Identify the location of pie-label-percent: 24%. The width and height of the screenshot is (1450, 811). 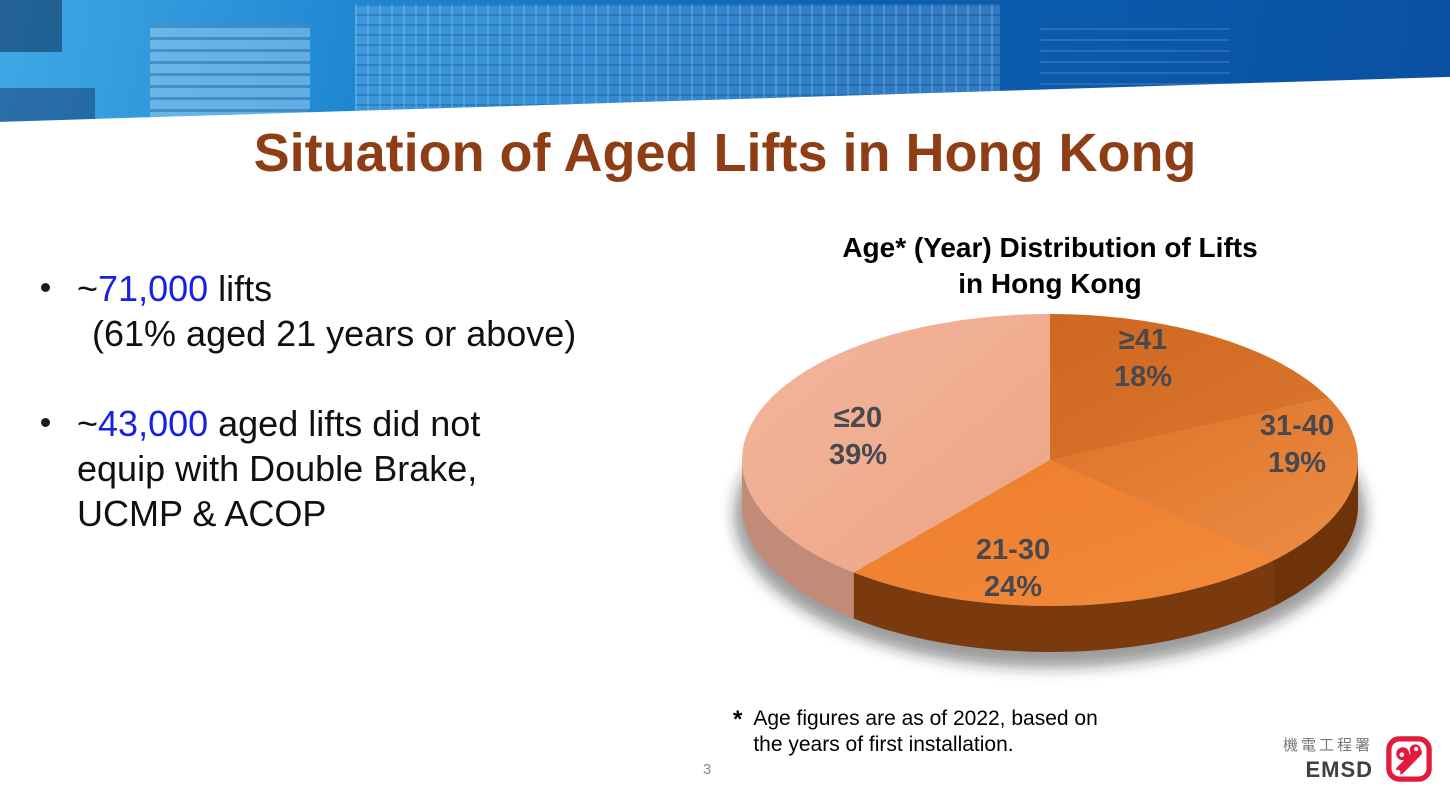
(1013, 587).